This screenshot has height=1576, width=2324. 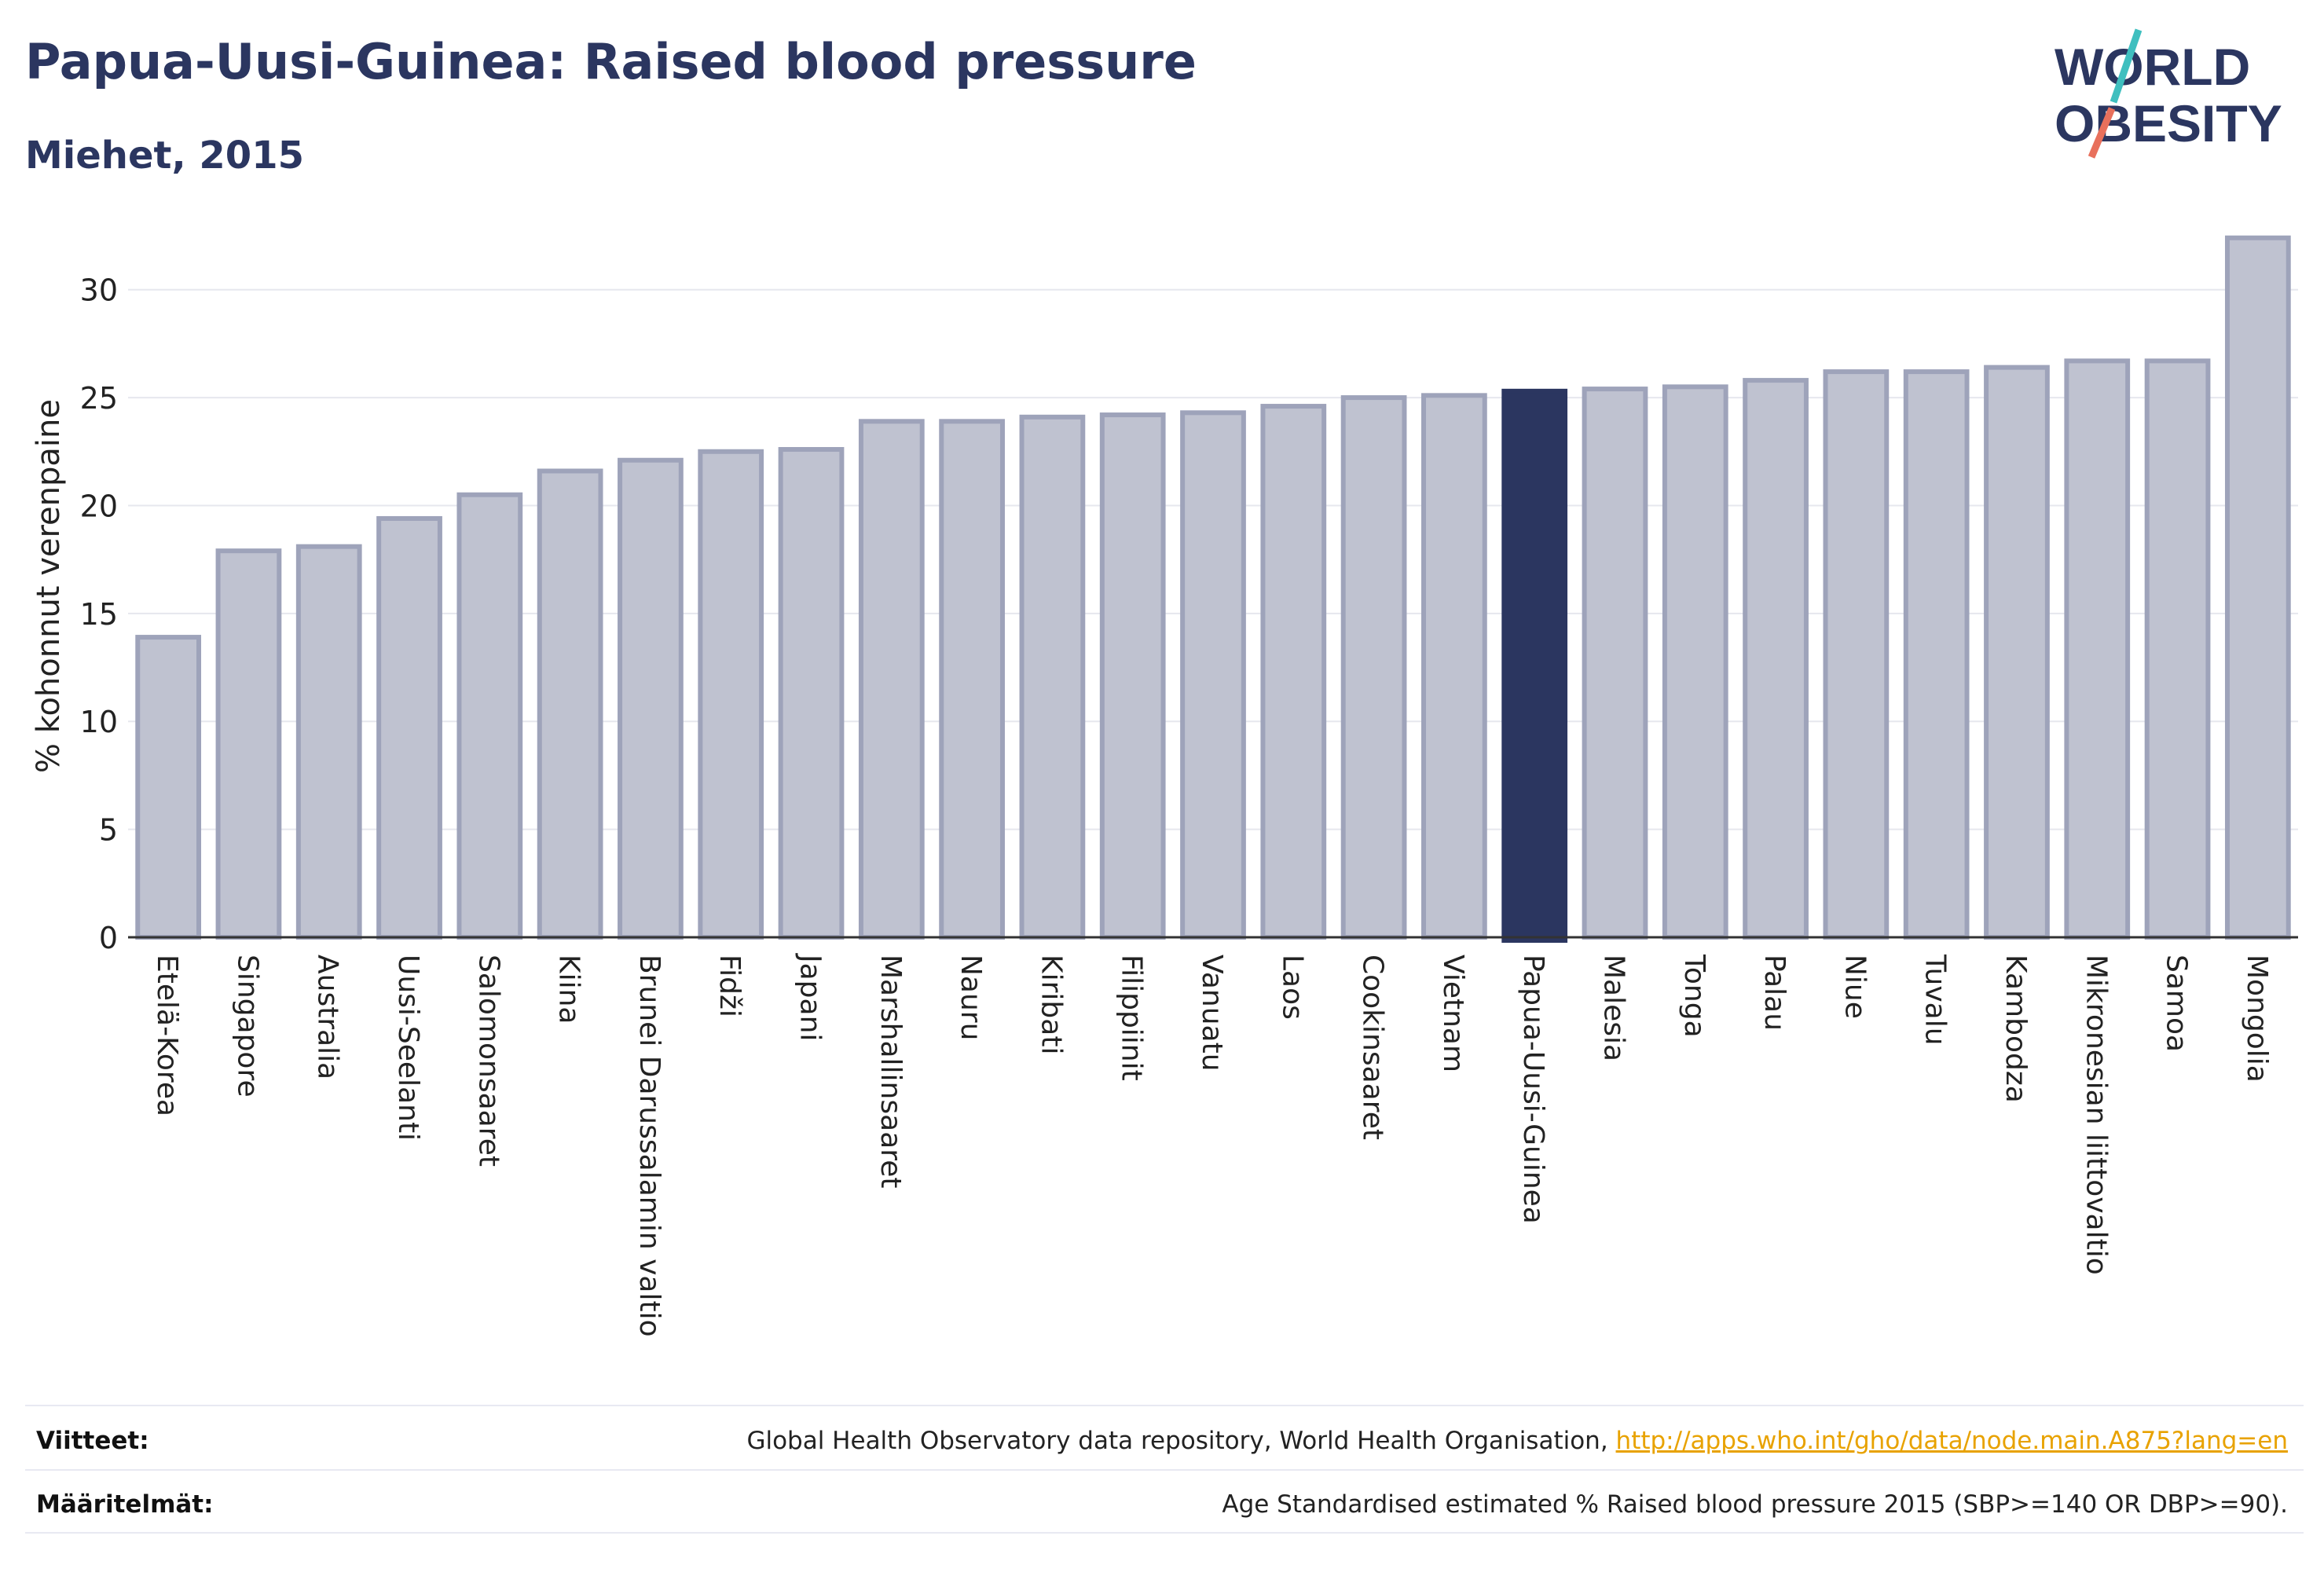 What do you see at coordinates (248, 744) in the screenshot?
I see `bar-singapore` at bounding box center [248, 744].